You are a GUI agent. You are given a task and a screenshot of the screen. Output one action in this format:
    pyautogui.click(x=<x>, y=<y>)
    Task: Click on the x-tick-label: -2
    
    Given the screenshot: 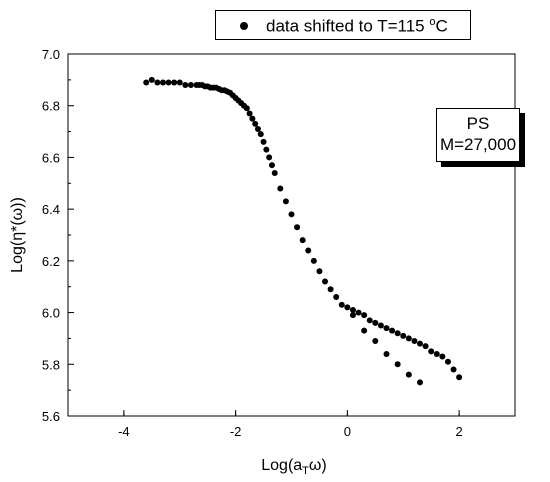 What is the action you would take?
    pyautogui.click(x=236, y=431)
    